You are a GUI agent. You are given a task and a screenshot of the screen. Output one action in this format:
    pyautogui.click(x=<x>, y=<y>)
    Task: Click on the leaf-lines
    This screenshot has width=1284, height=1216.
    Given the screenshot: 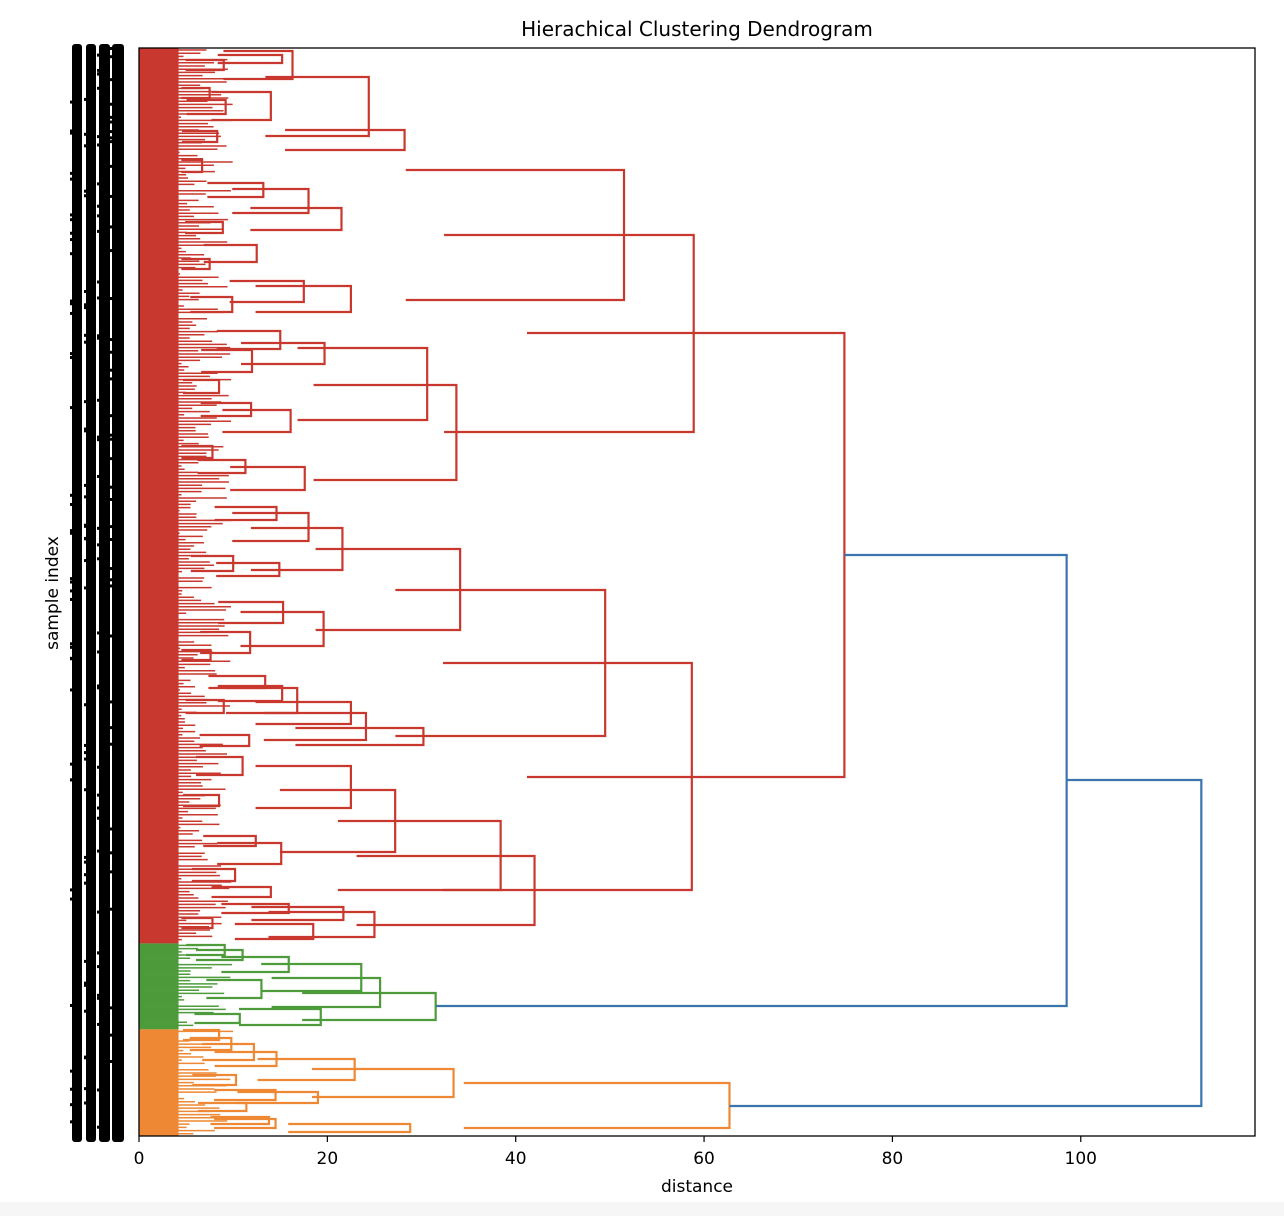 What is the action you would take?
    pyautogui.click(x=186, y=592)
    